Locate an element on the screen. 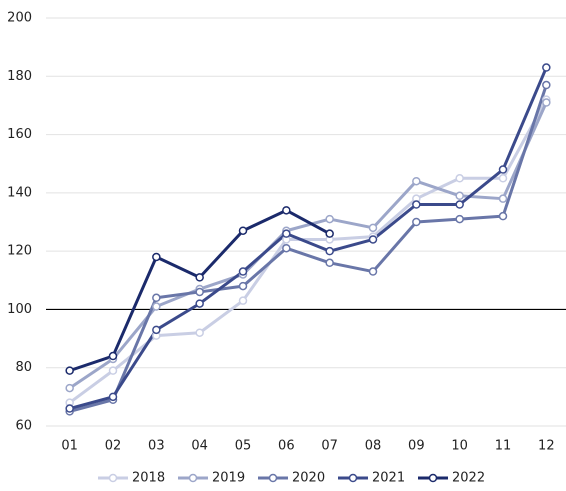 The height and width of the screenshot is (491, 566). y-tick-label: 180 is located at coordinates (19, 76).